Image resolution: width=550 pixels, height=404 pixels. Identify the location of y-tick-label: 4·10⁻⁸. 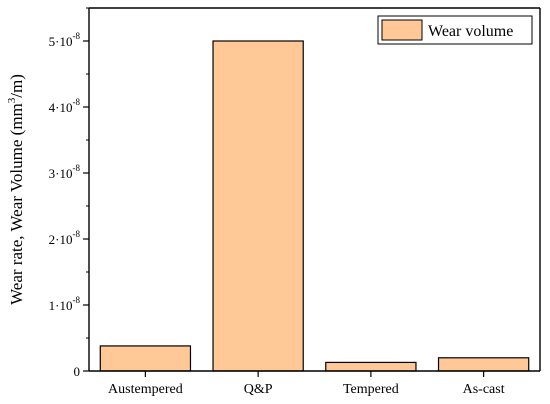
(65, 106).